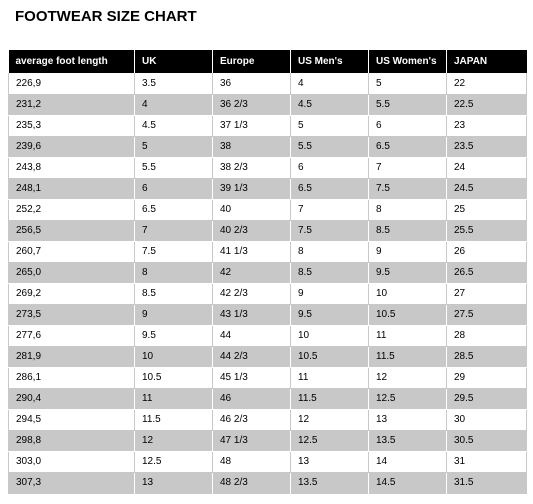  What do you see at coordinates (407, 294) in the screenshot?
I see `cell-us-womens: 10` at bounding box center [407, 294].